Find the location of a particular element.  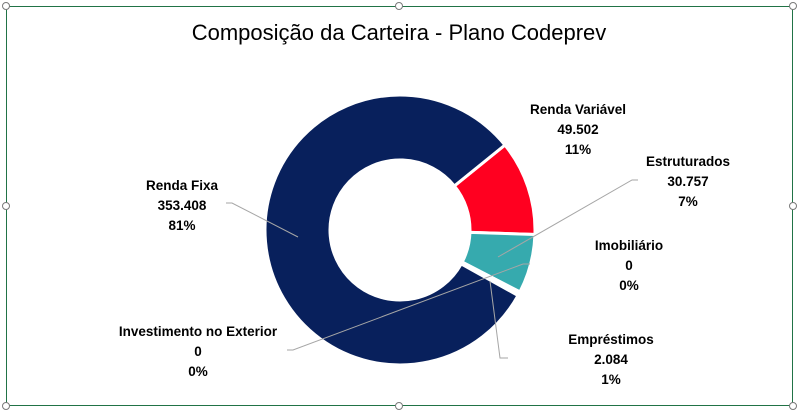

data-label-estruturados: Estruturados 30.757 7% is located at coordinates (688, 182).